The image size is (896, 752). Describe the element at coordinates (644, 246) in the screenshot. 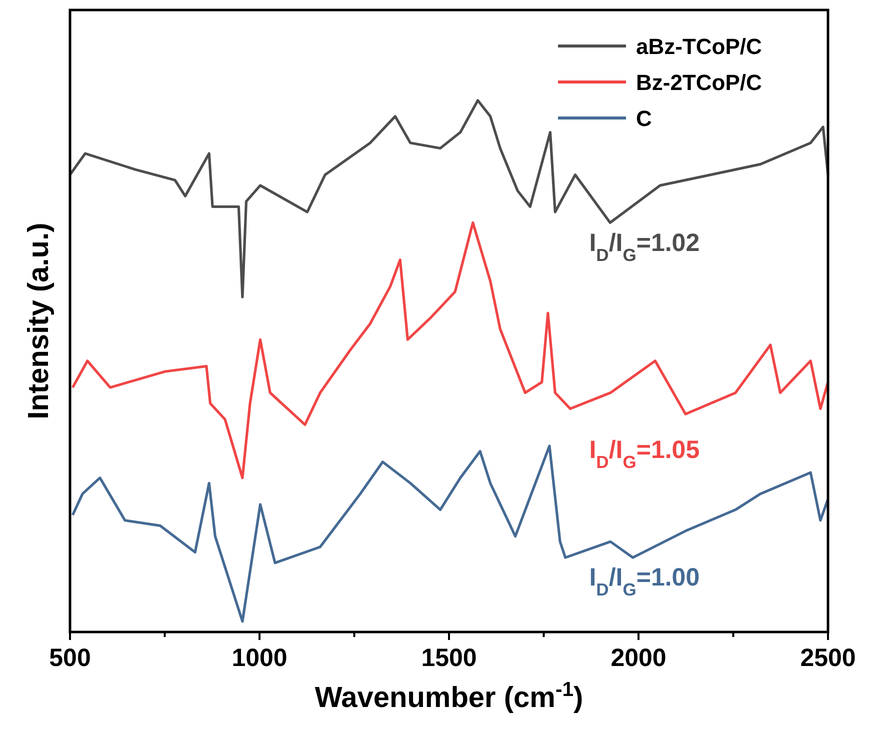

I see `annotation: I$_{D}$/I$_{G}$=1.02` at that location.